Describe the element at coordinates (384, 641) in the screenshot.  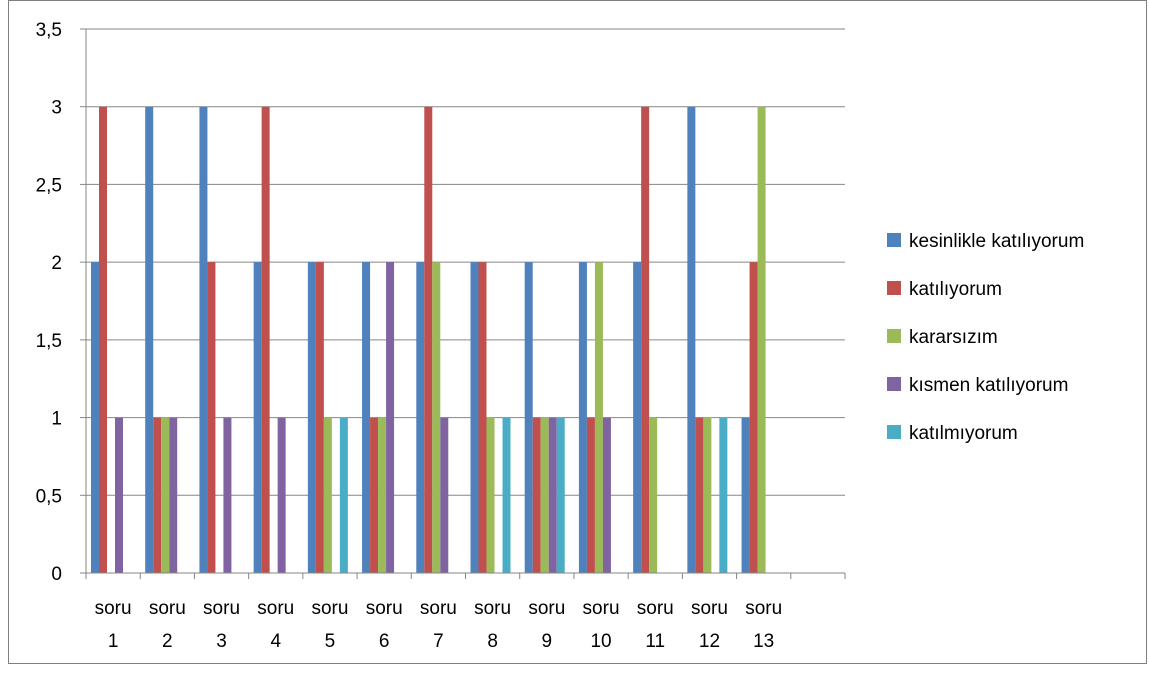
I see `x-tick-label: 6` at that location.